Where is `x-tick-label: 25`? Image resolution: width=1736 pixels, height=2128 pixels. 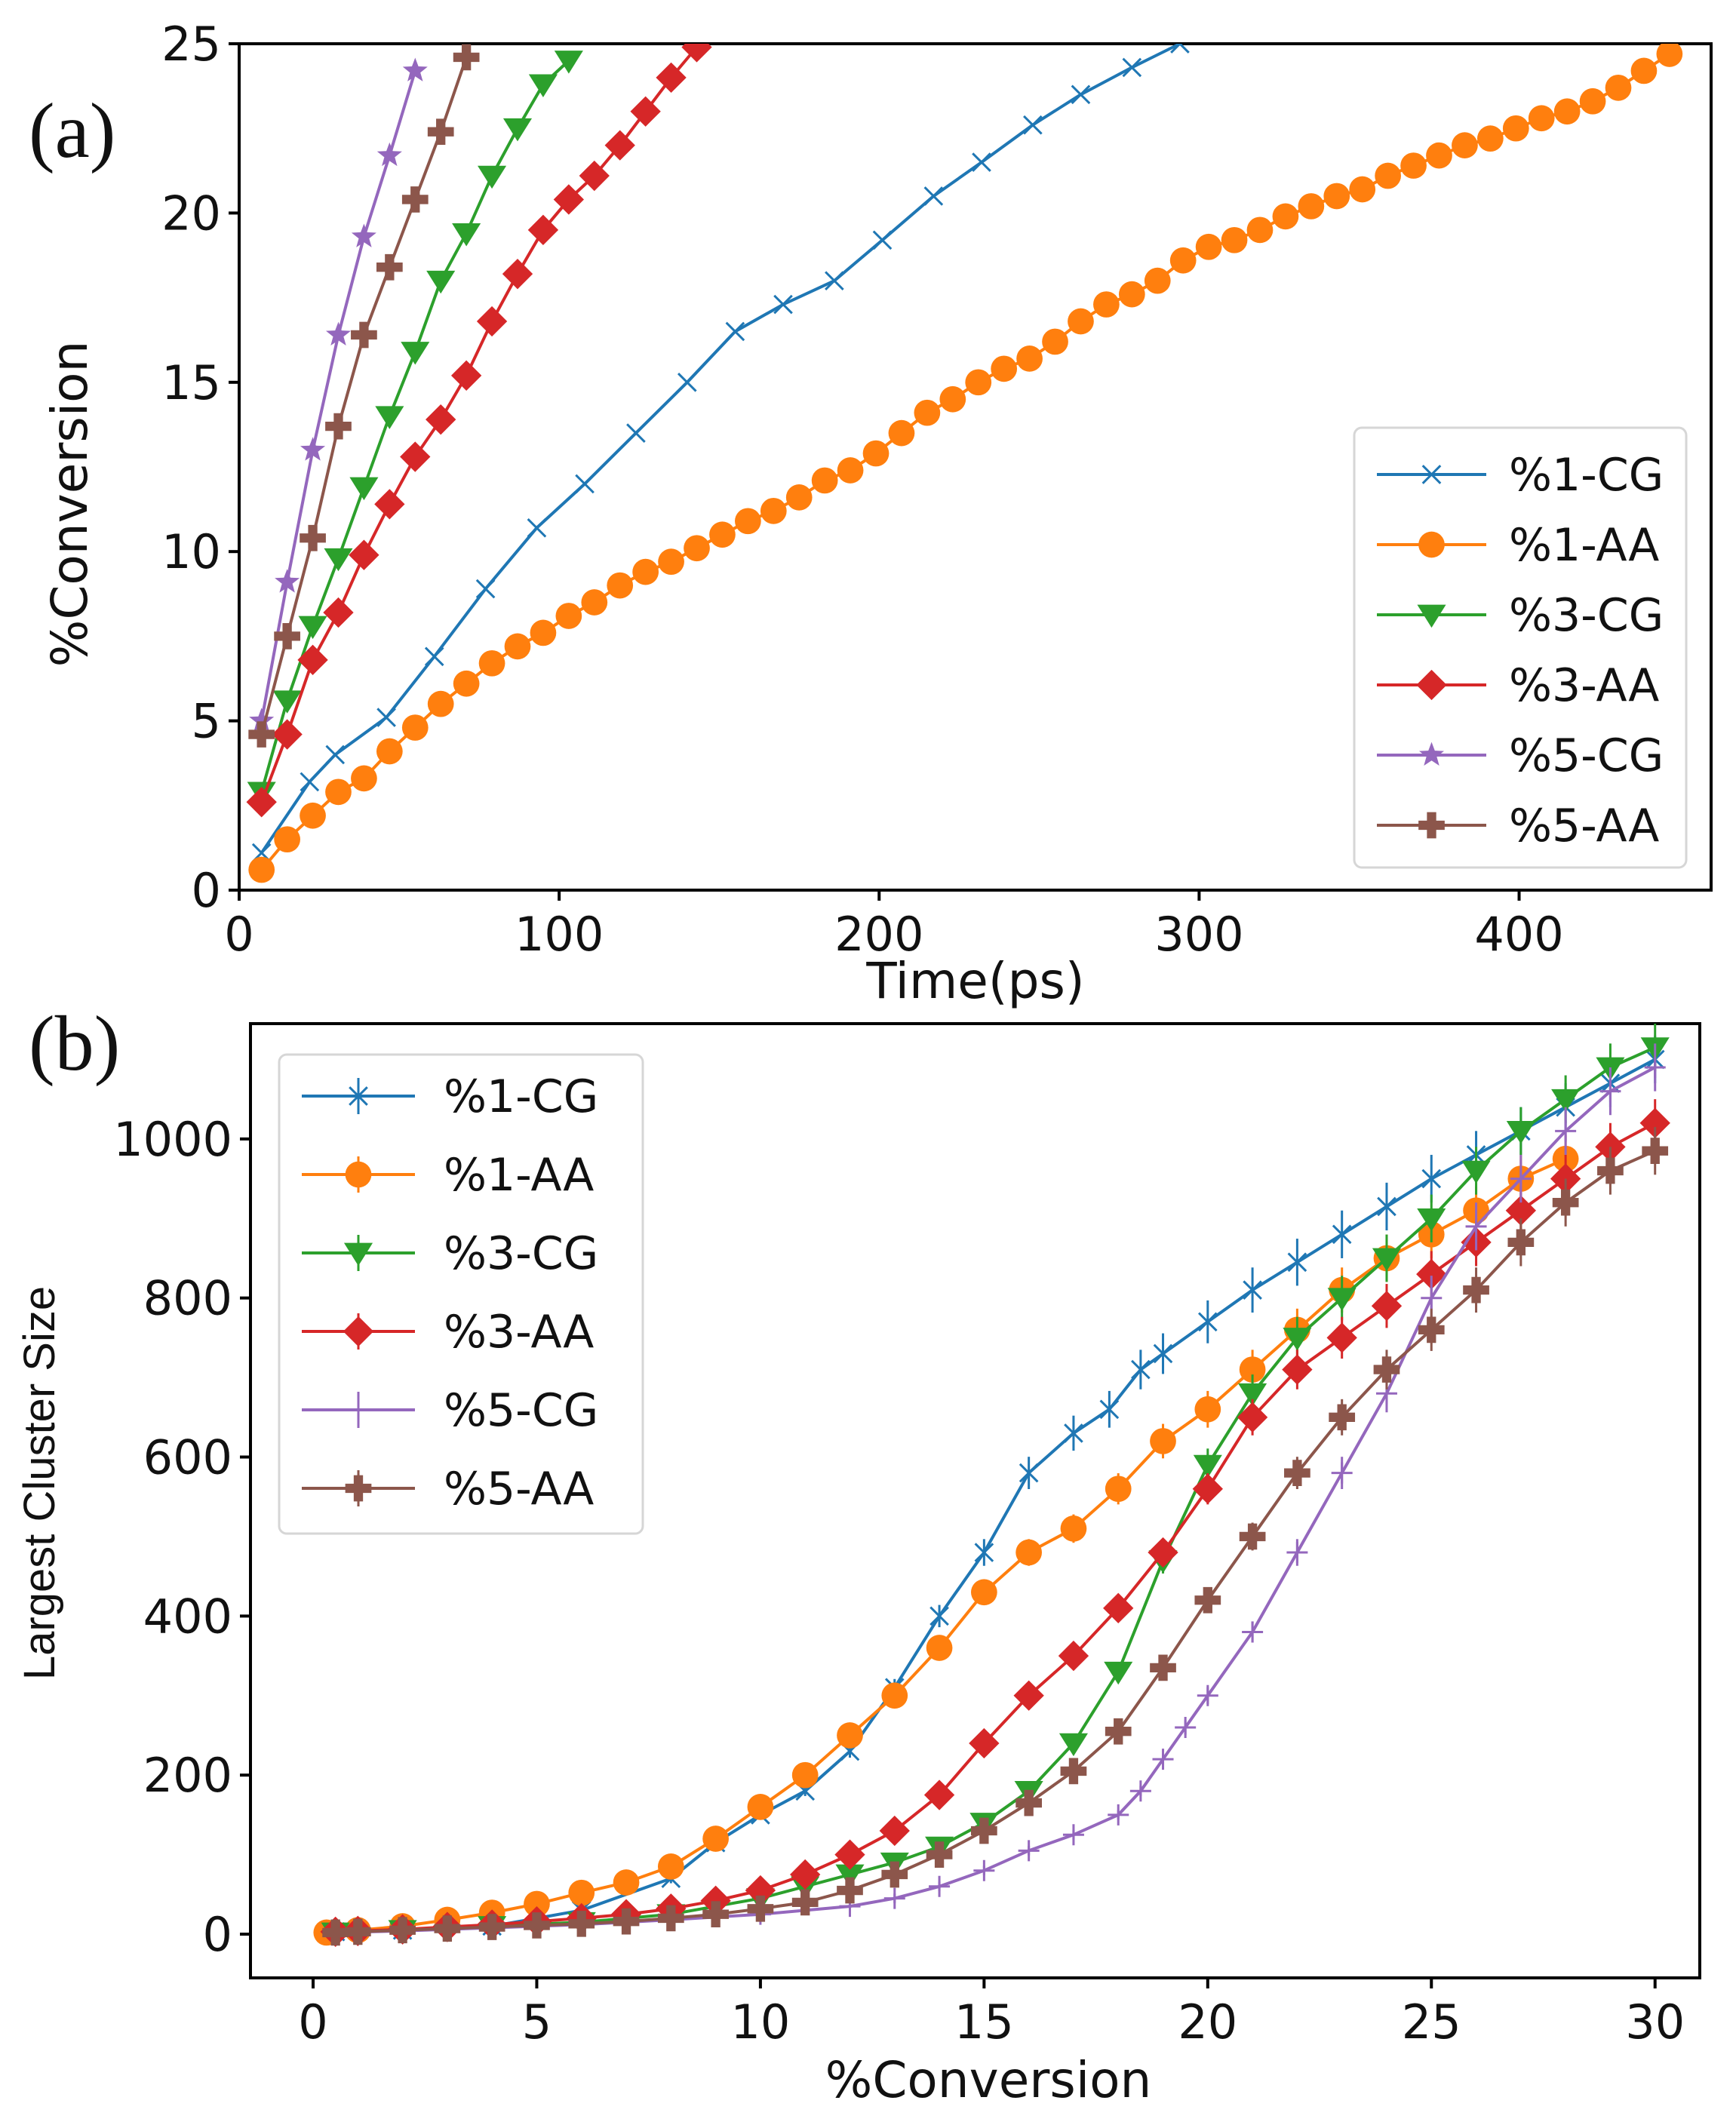
x-tick-label: 25 is located at coordinates (1431, 2022).